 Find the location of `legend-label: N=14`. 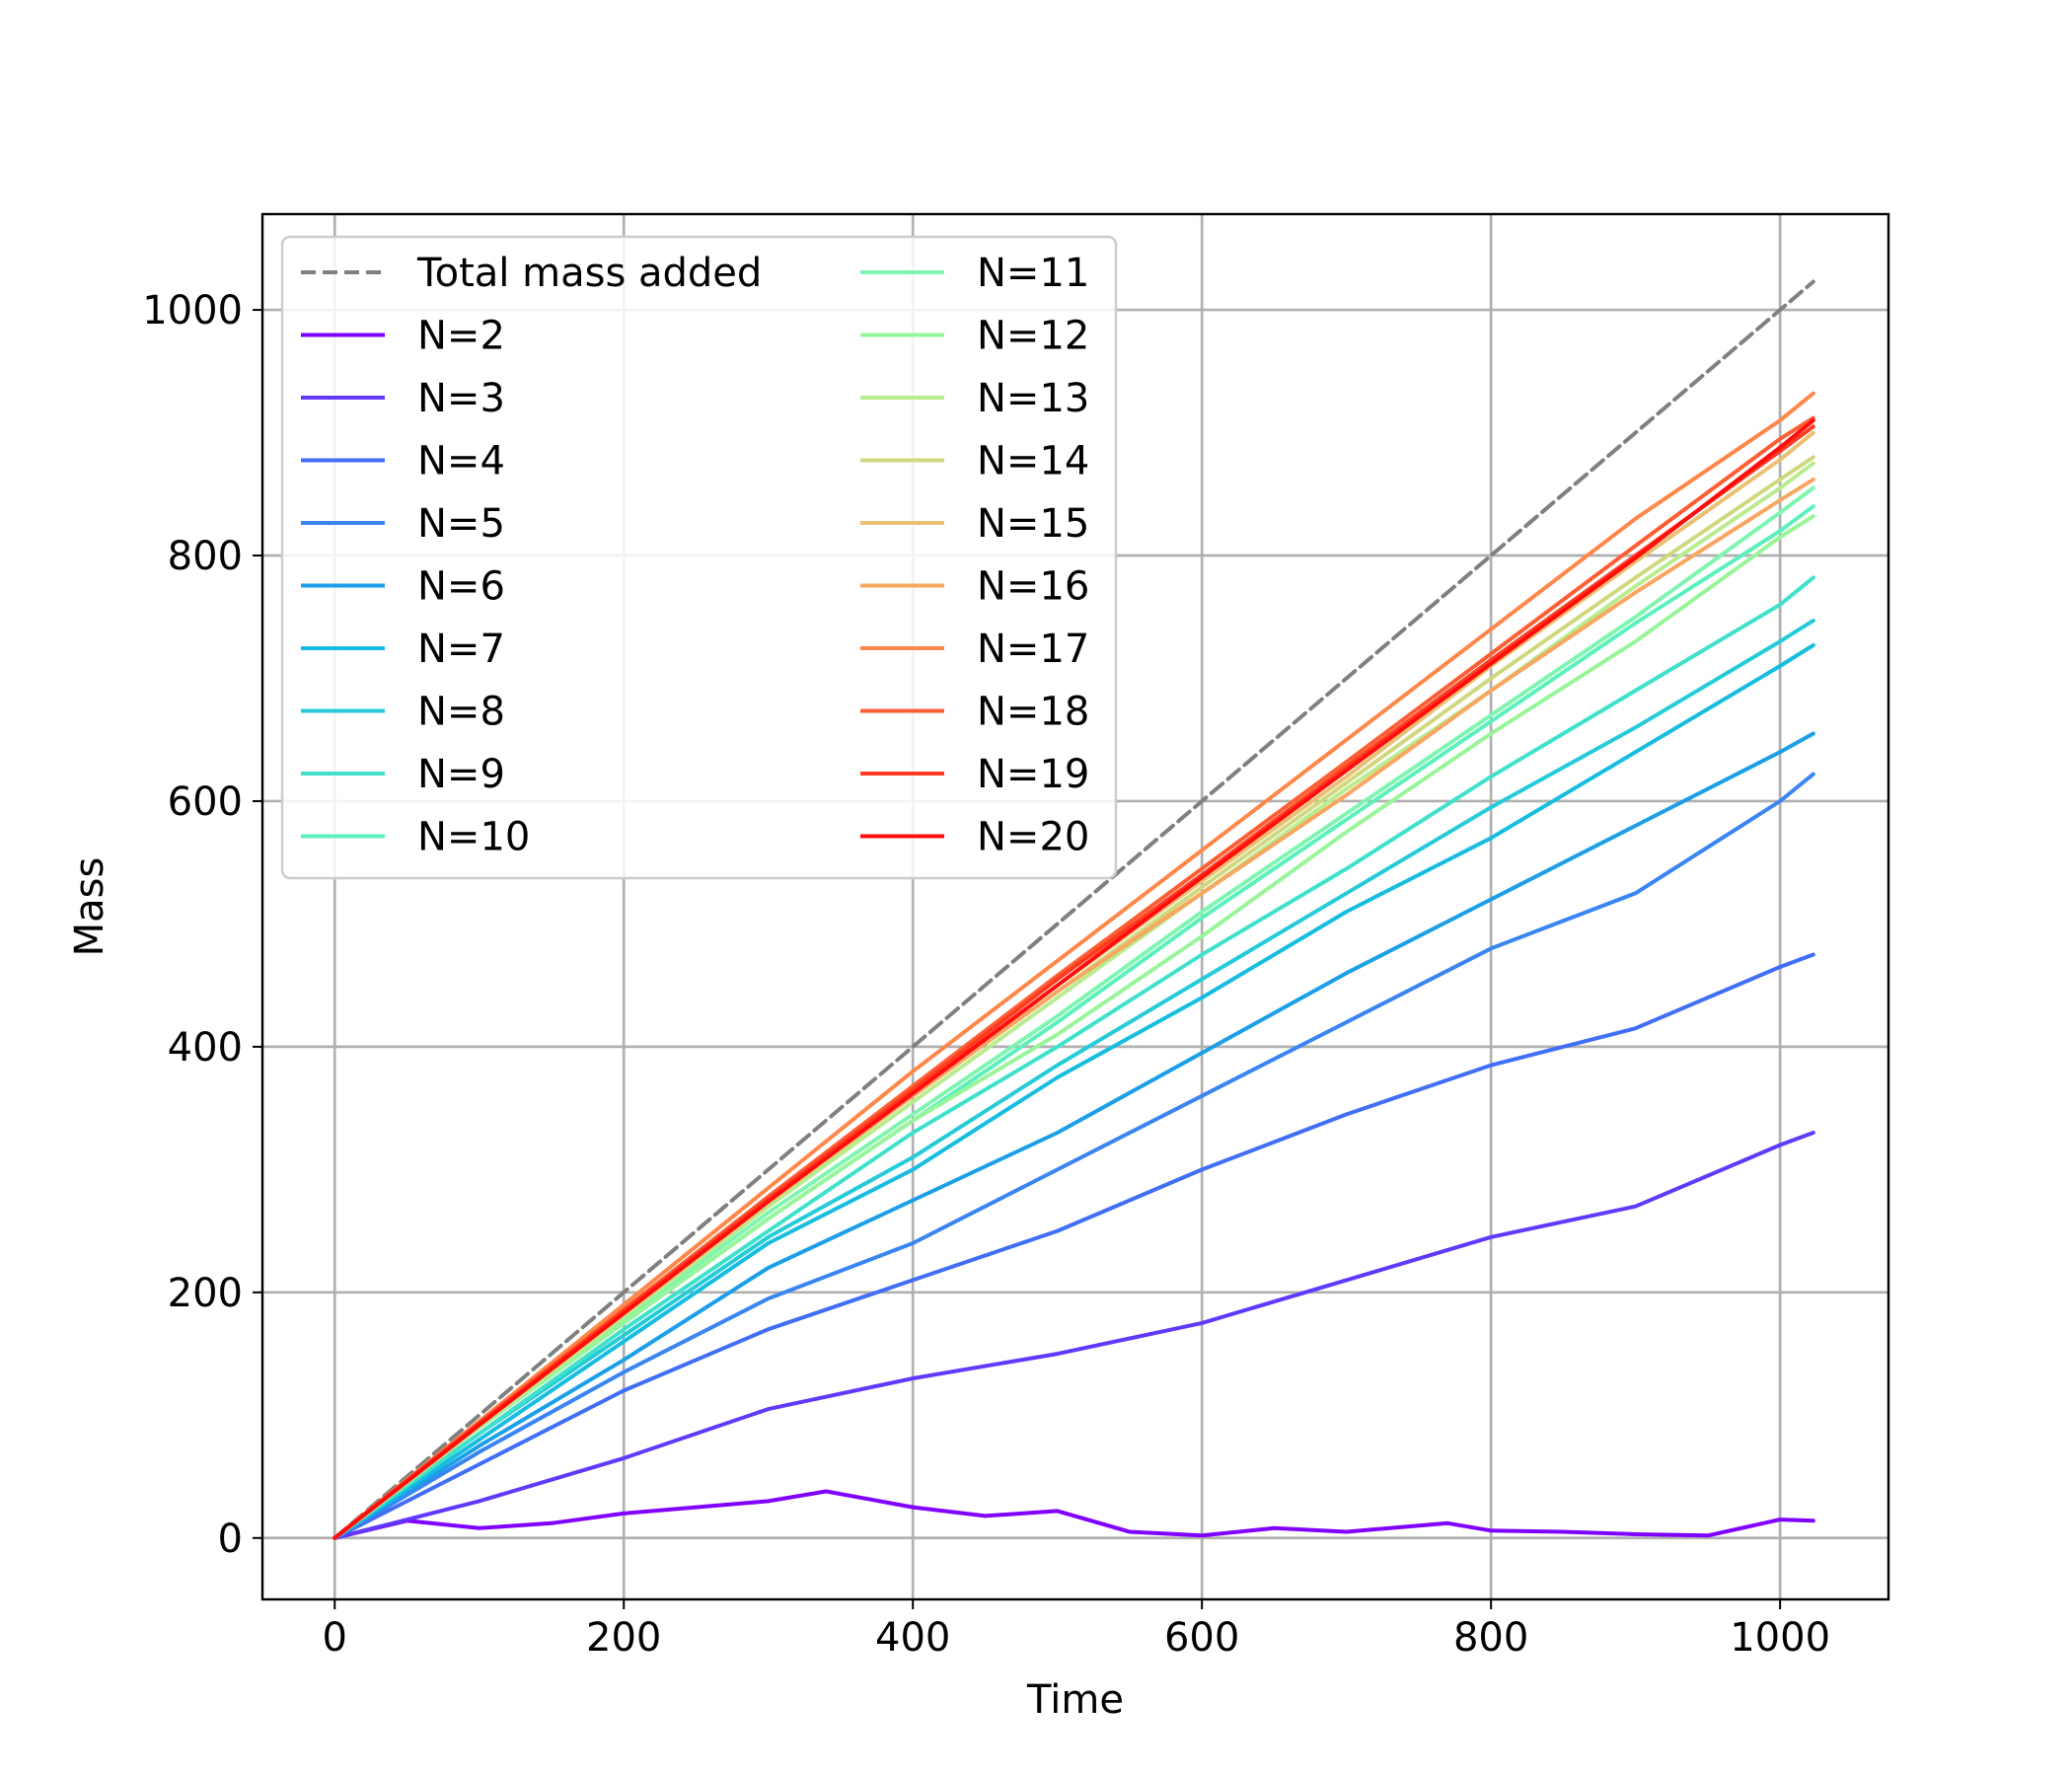

legend-label: N=14 is located at coordinates (1033, 462).